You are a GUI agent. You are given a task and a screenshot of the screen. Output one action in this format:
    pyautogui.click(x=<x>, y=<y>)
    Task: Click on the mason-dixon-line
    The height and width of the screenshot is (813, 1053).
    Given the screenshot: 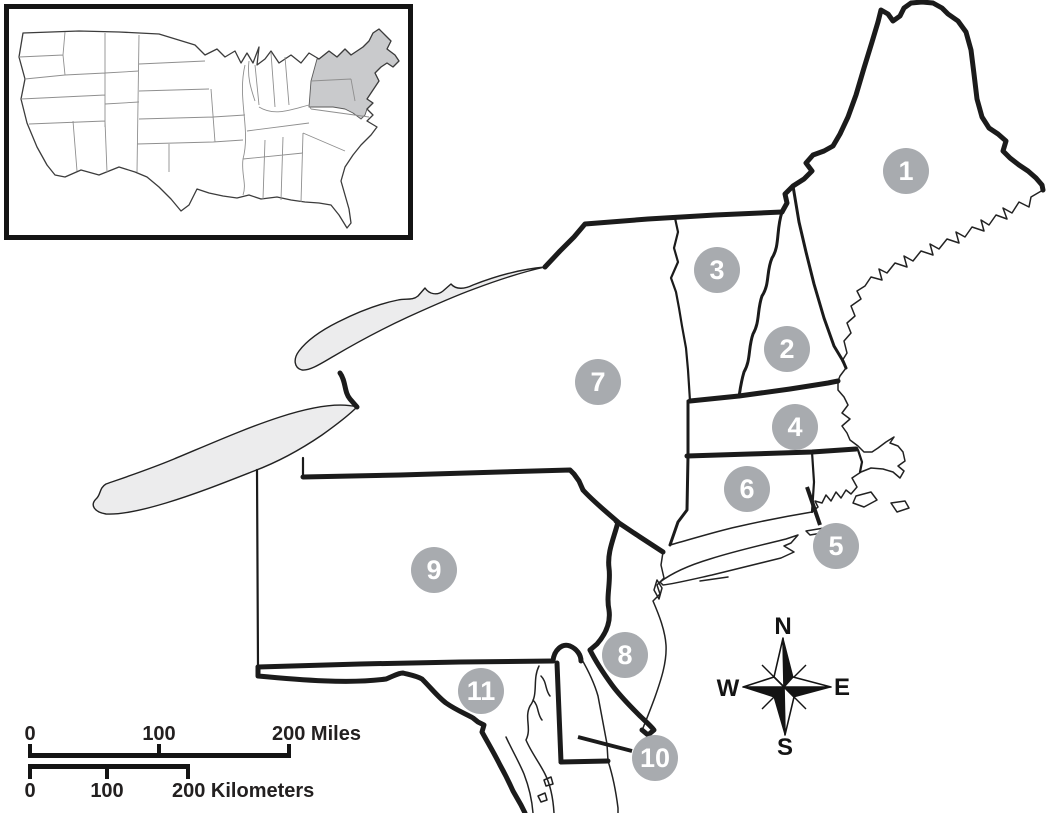 What is the action you would take?
    pyautogui.click(x=405, y=664)
    